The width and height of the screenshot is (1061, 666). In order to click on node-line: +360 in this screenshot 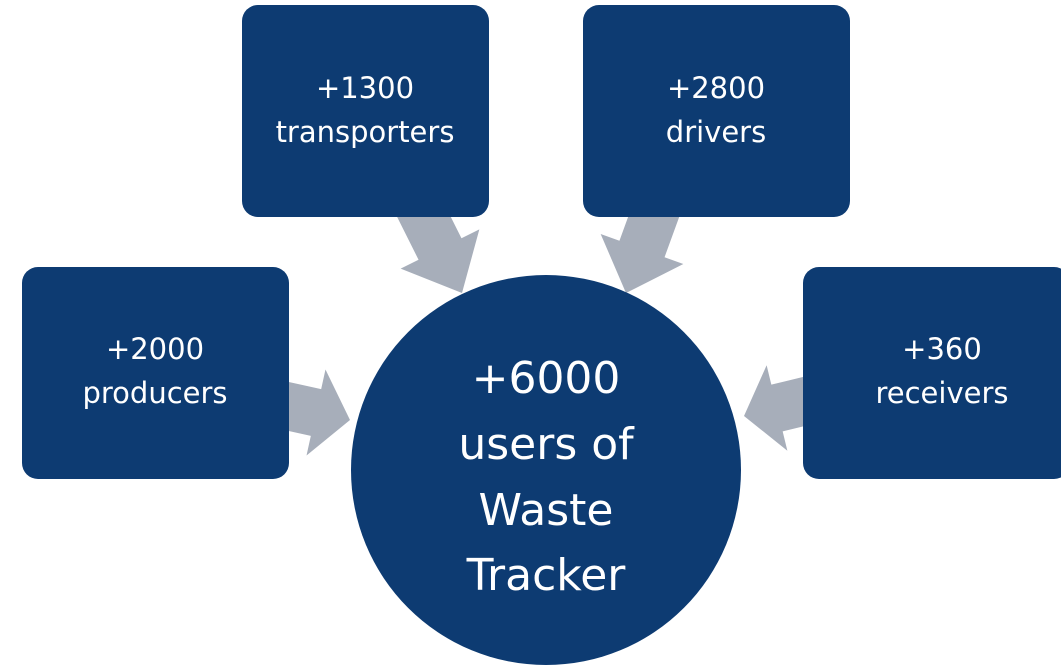, I will do `click(942, 349)`.